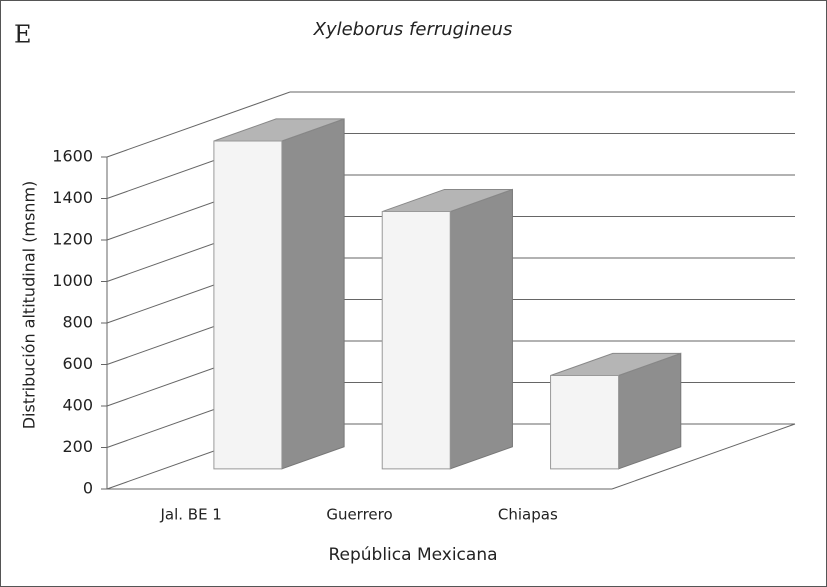 The height and width of the screenshot is (587, 827). Describe the element at coordinates (703, 456) in the screenshot. I see `axis-line` at that location.